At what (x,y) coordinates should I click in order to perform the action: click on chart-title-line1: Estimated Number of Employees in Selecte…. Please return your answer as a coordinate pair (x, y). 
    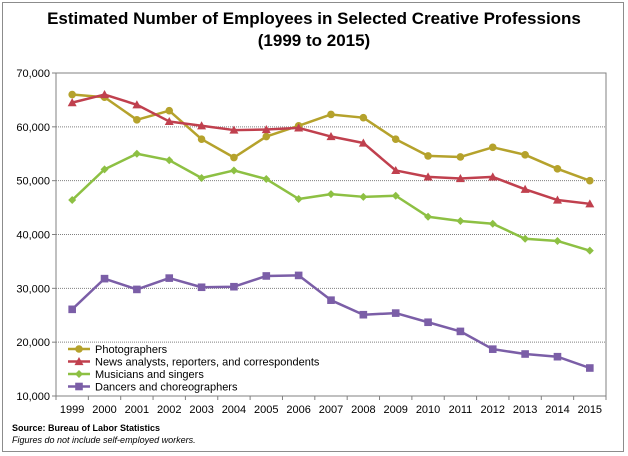
    Looking at the image, I should click on (314, 18).